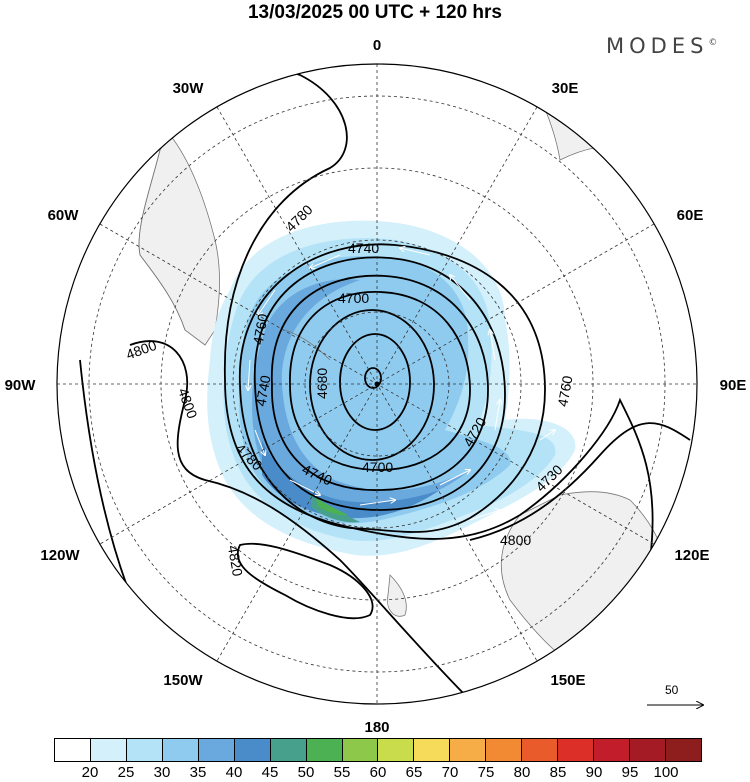 The height and width of the screenshot is (782, 750). I want to click on colorbar-label: 20, so click(90, 772).